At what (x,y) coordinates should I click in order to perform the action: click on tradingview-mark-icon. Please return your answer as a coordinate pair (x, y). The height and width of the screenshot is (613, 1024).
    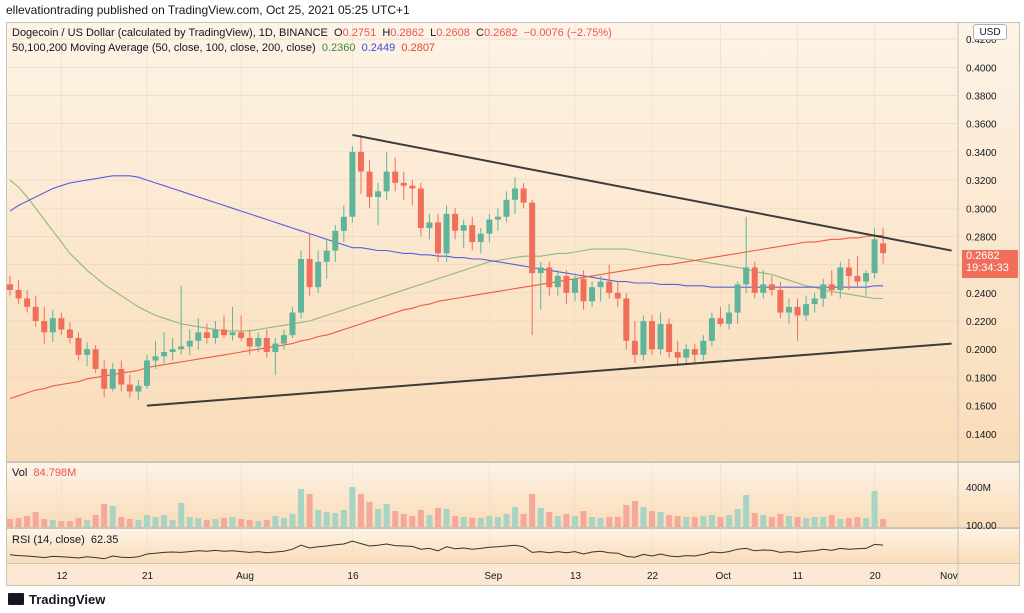
    Looking at the image, I should click on (16, 599).